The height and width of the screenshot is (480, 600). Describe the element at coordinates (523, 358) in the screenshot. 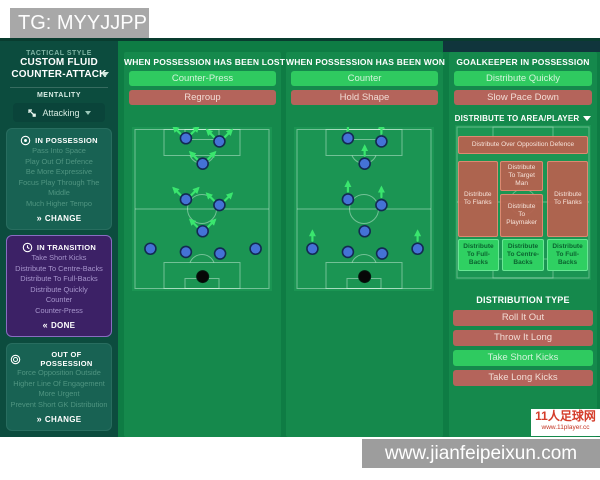

I see `option-button: Take Short Kicks` at that location.